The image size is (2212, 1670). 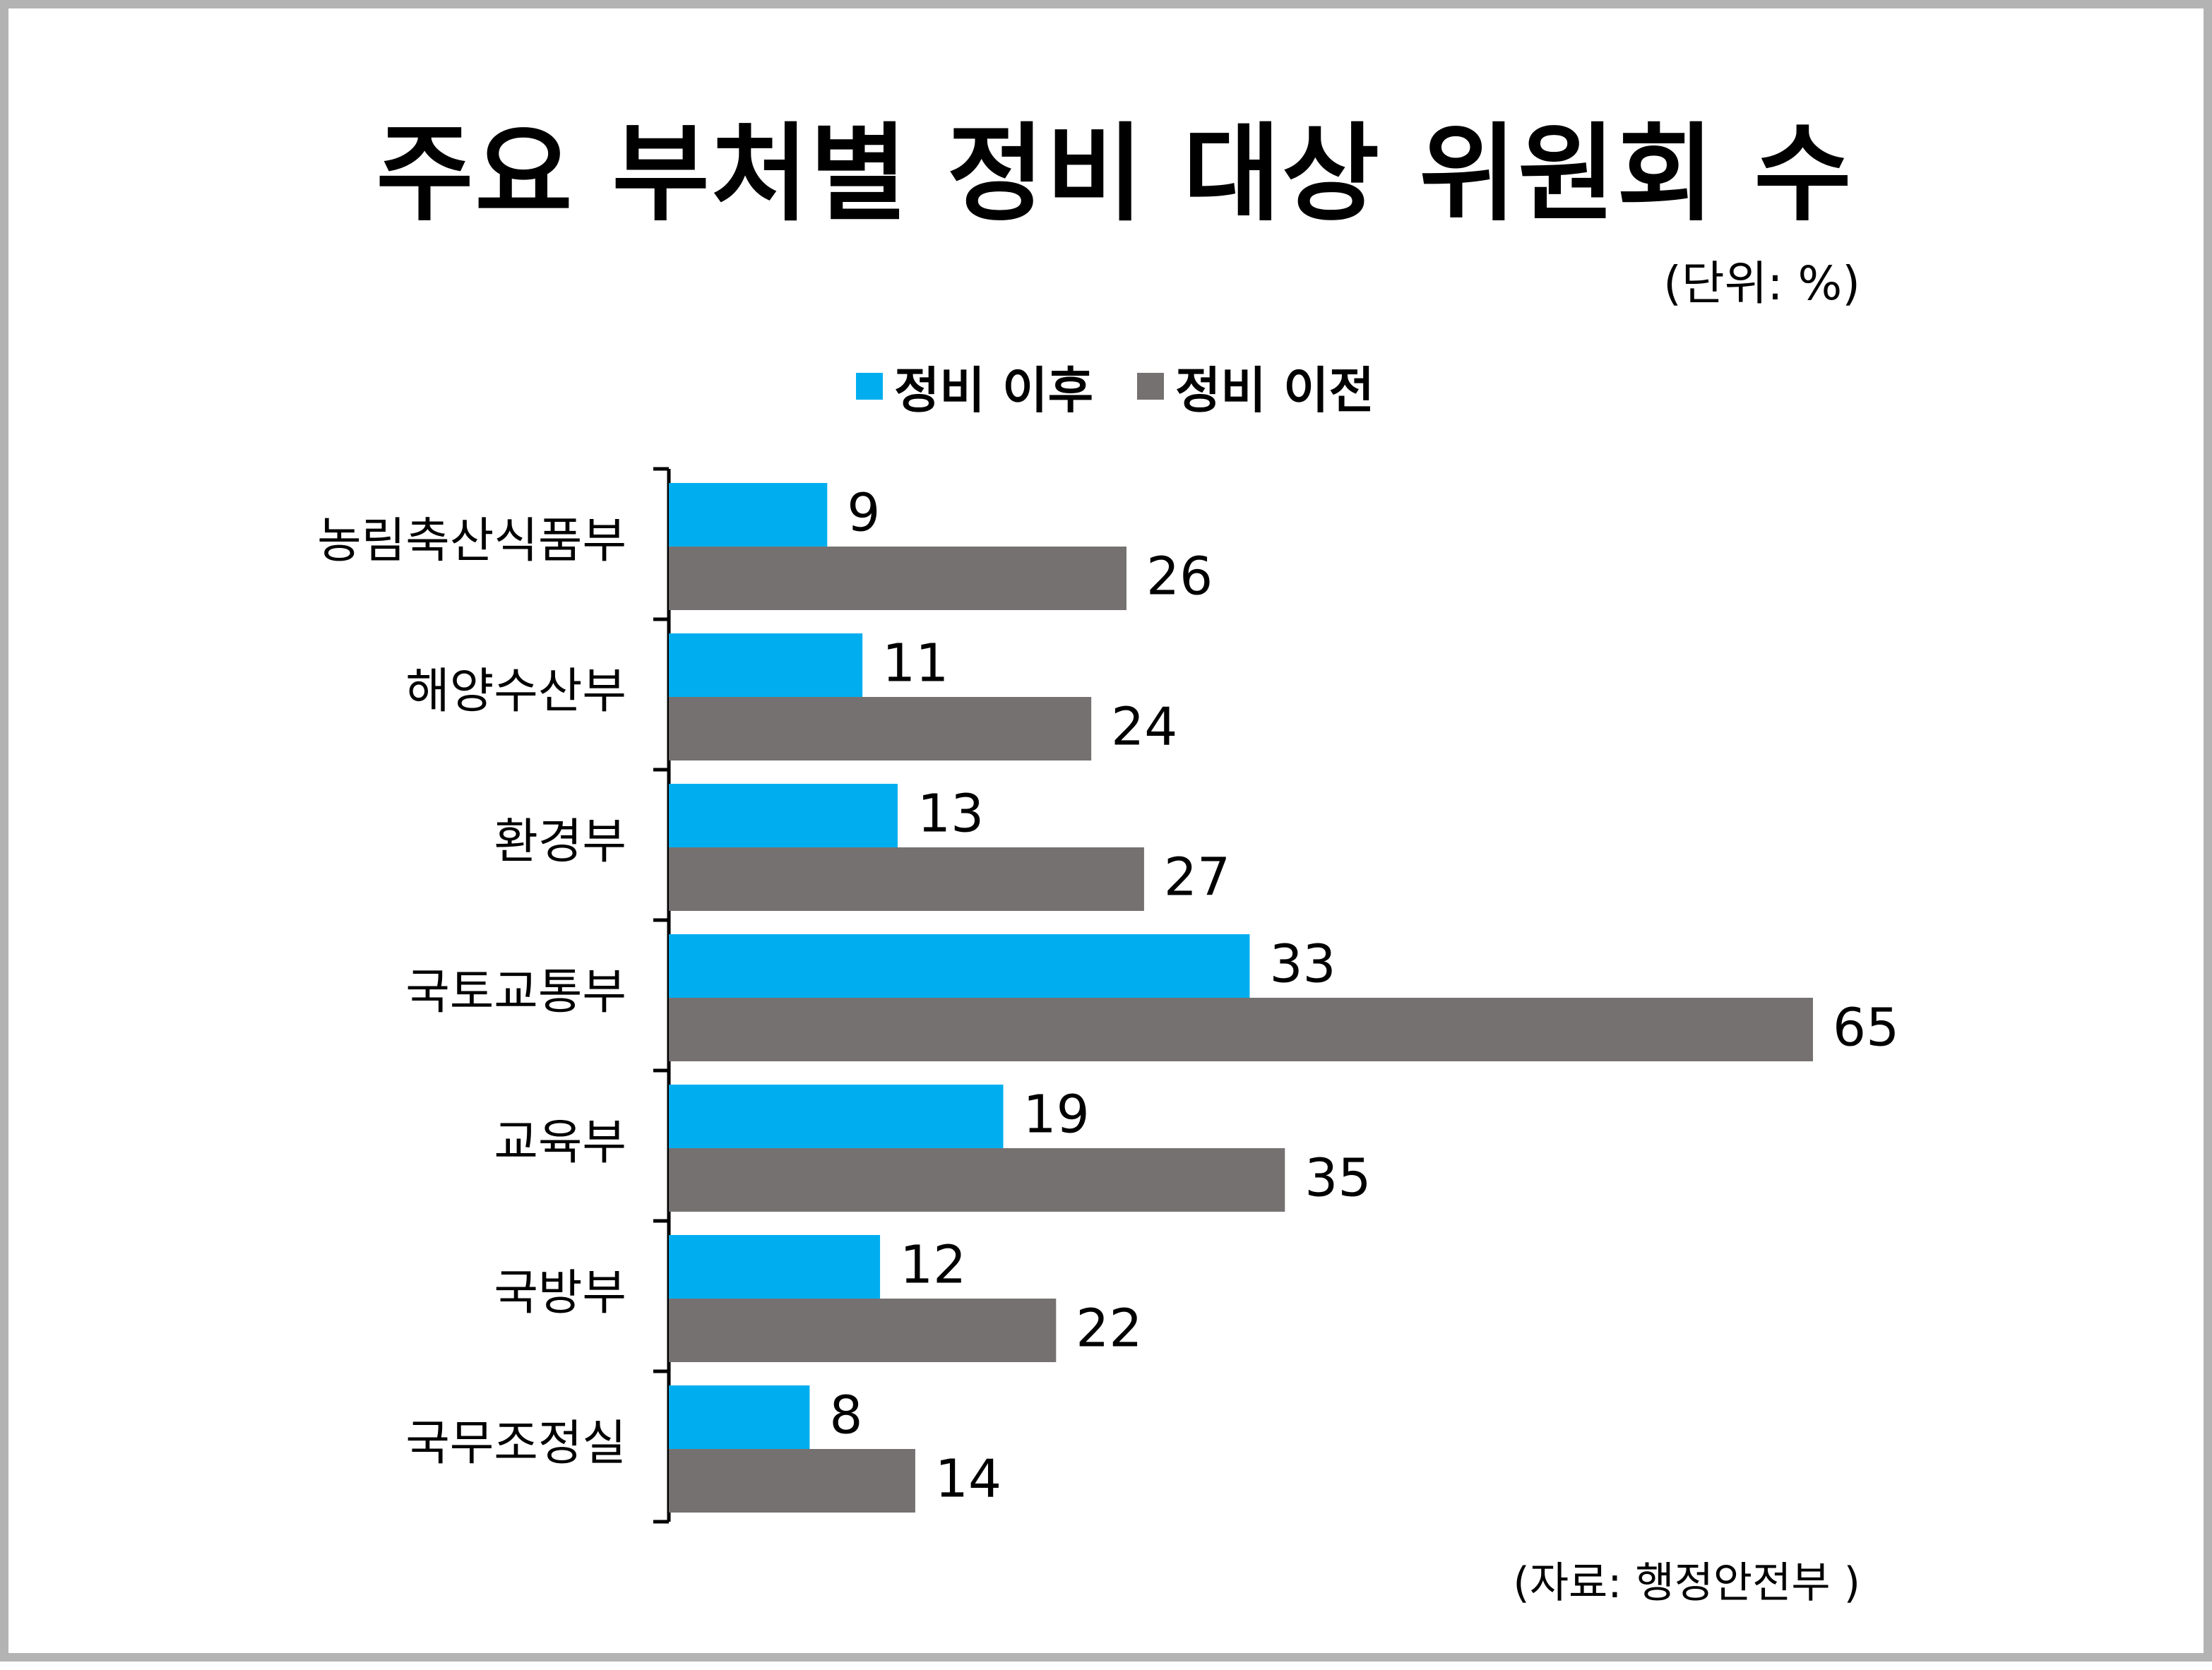 I want to click on data-label-before: 35, so click(x=1337, y=1178).